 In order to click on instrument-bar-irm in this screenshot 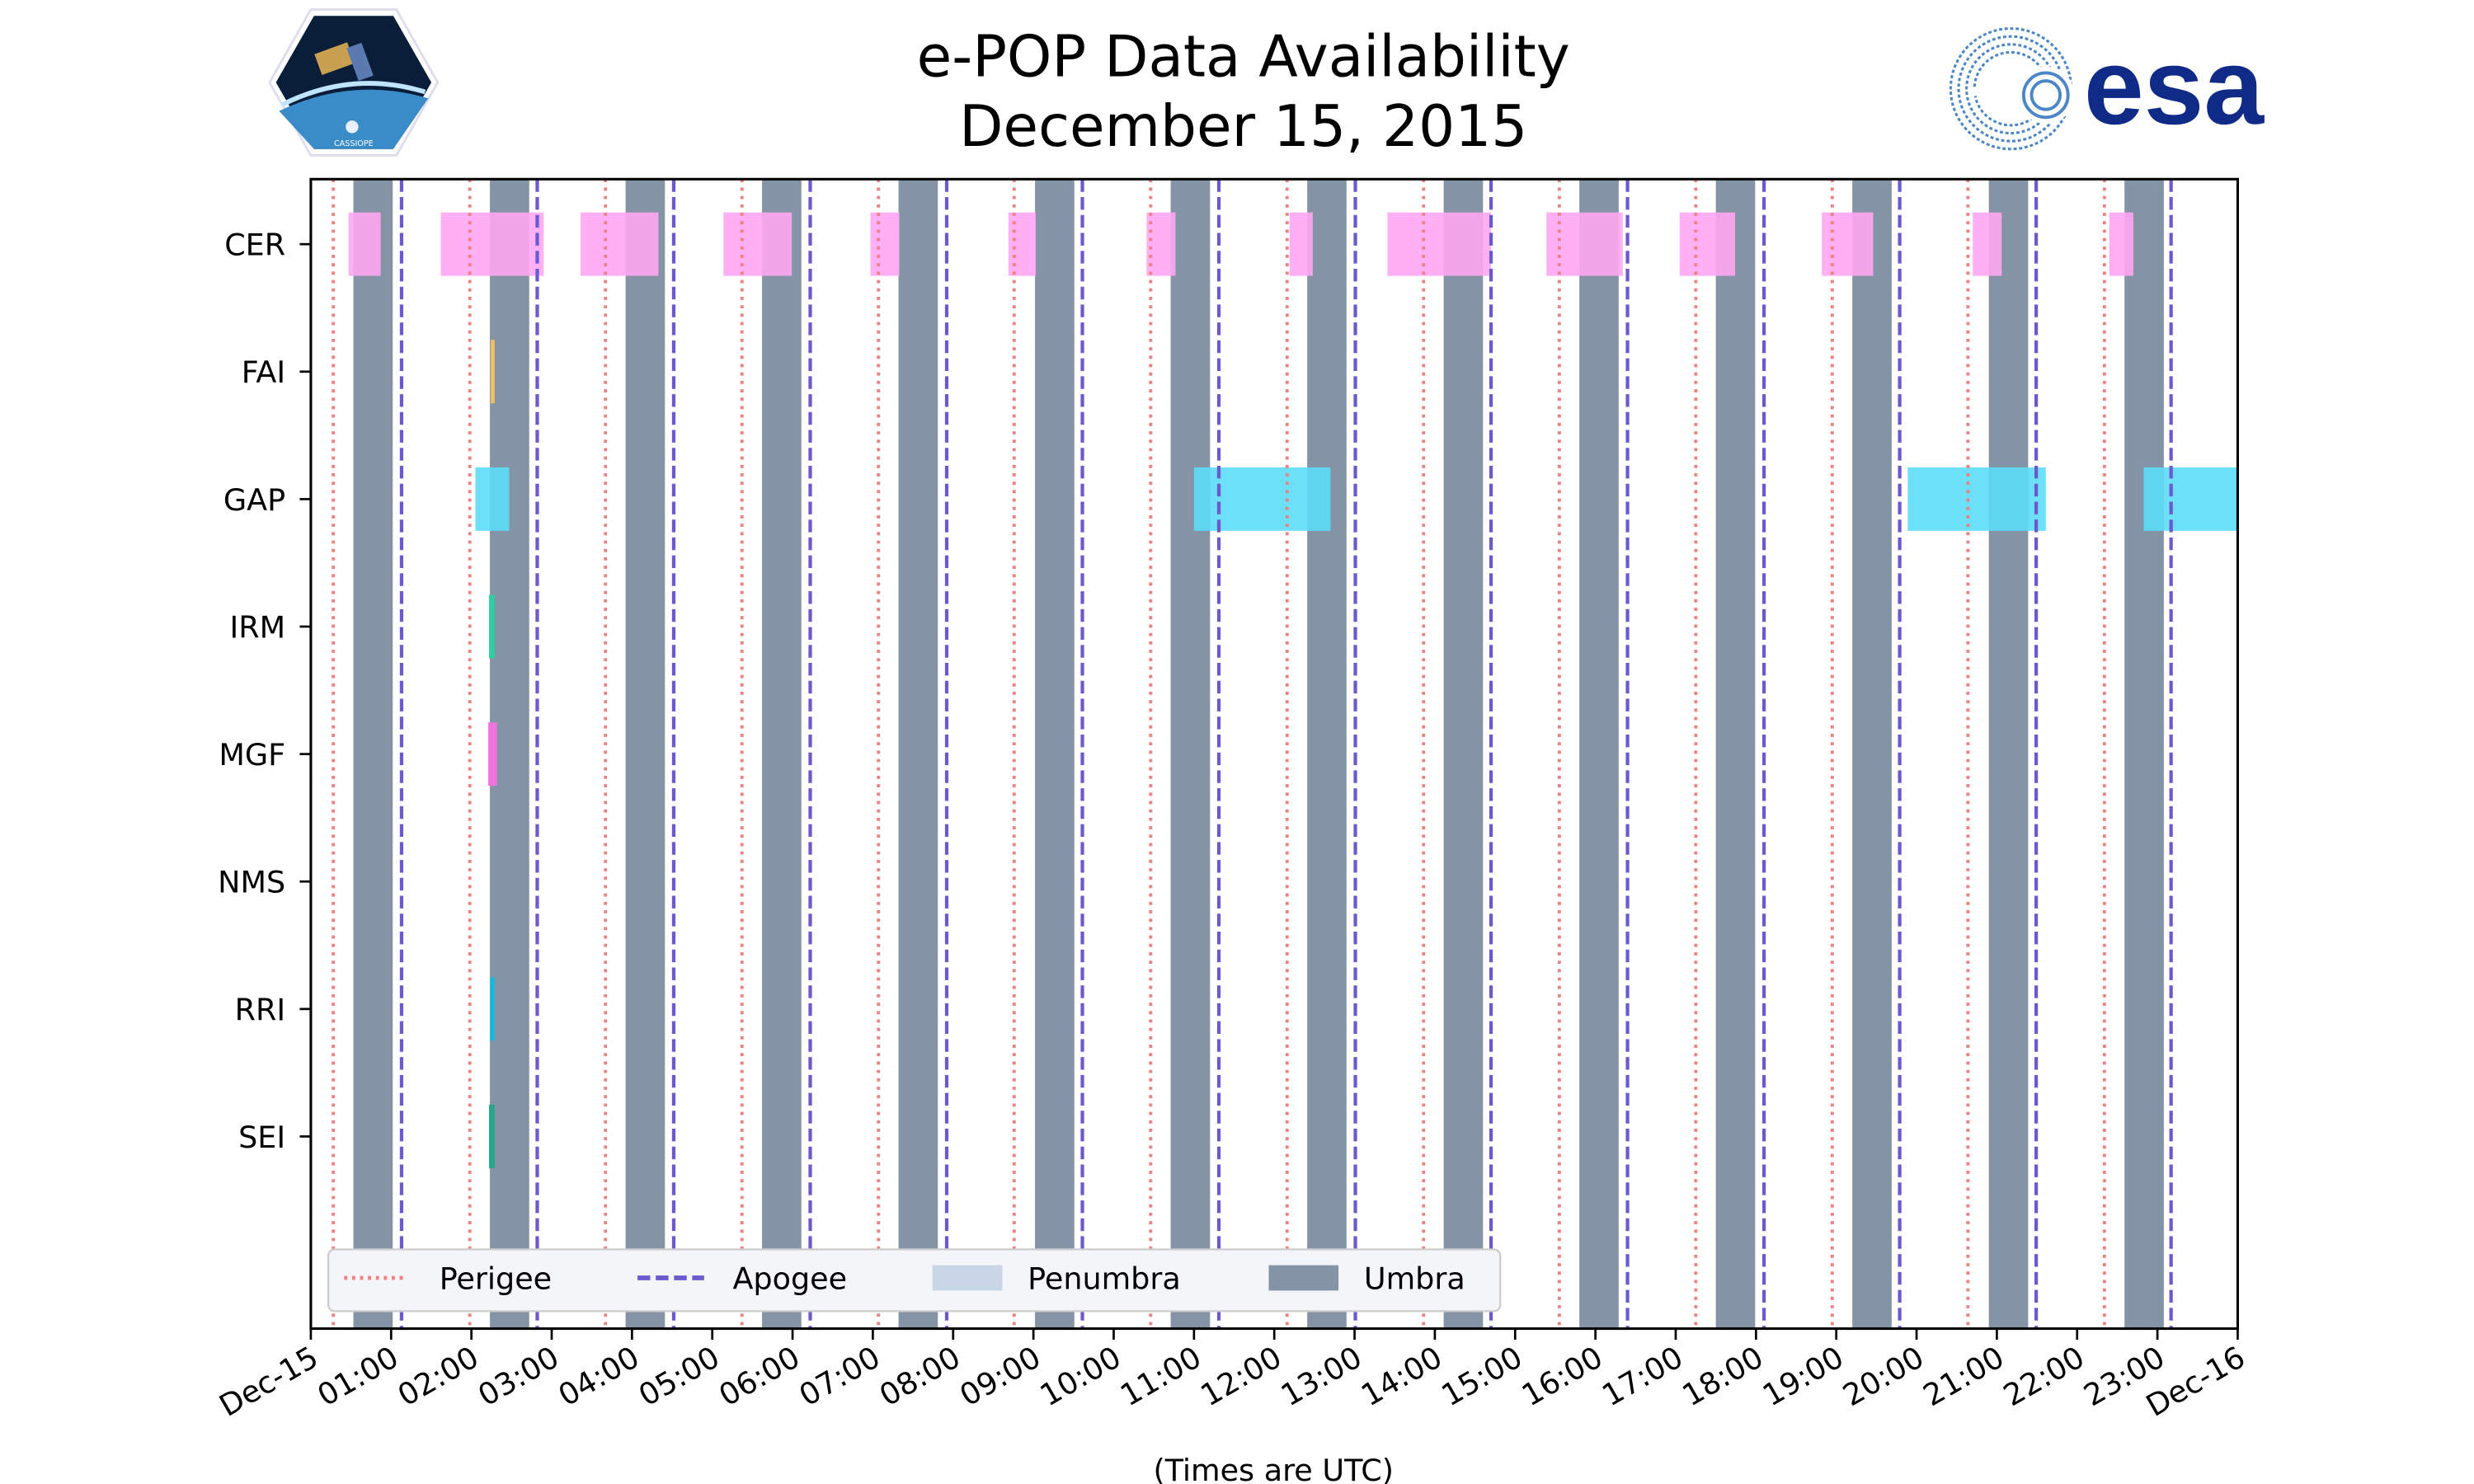, I will do `click(492, 626)`.